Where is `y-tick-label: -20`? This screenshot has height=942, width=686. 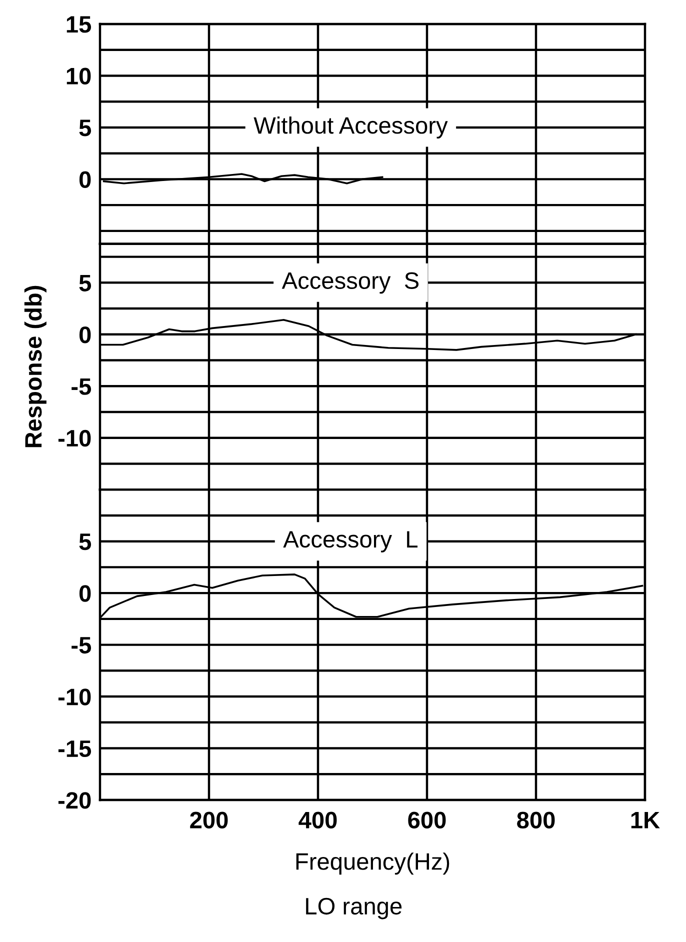
y-tick-label: -20 is located at coordinates (74, 800).